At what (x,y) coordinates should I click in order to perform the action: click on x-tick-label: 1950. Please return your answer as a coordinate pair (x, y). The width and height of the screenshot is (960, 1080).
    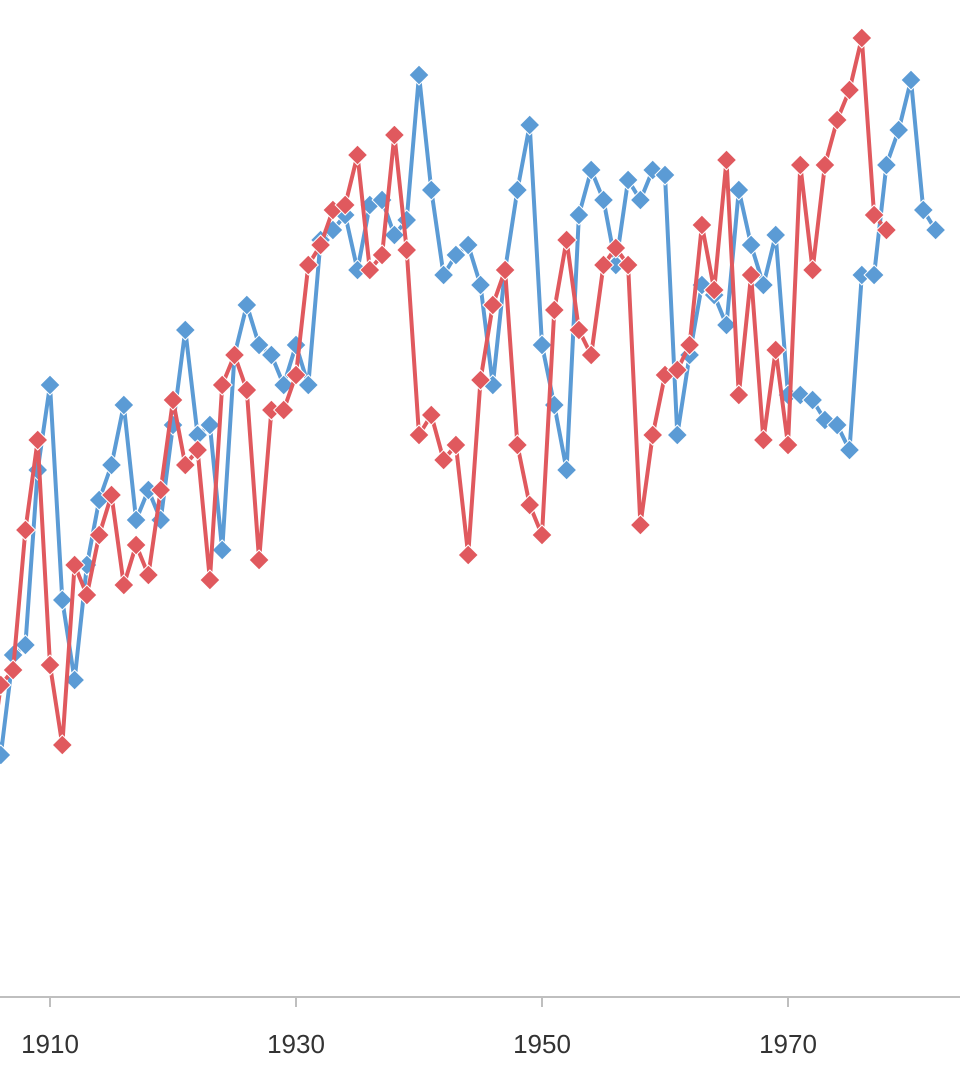
    Looking at the image, I should click on (542, 1044).